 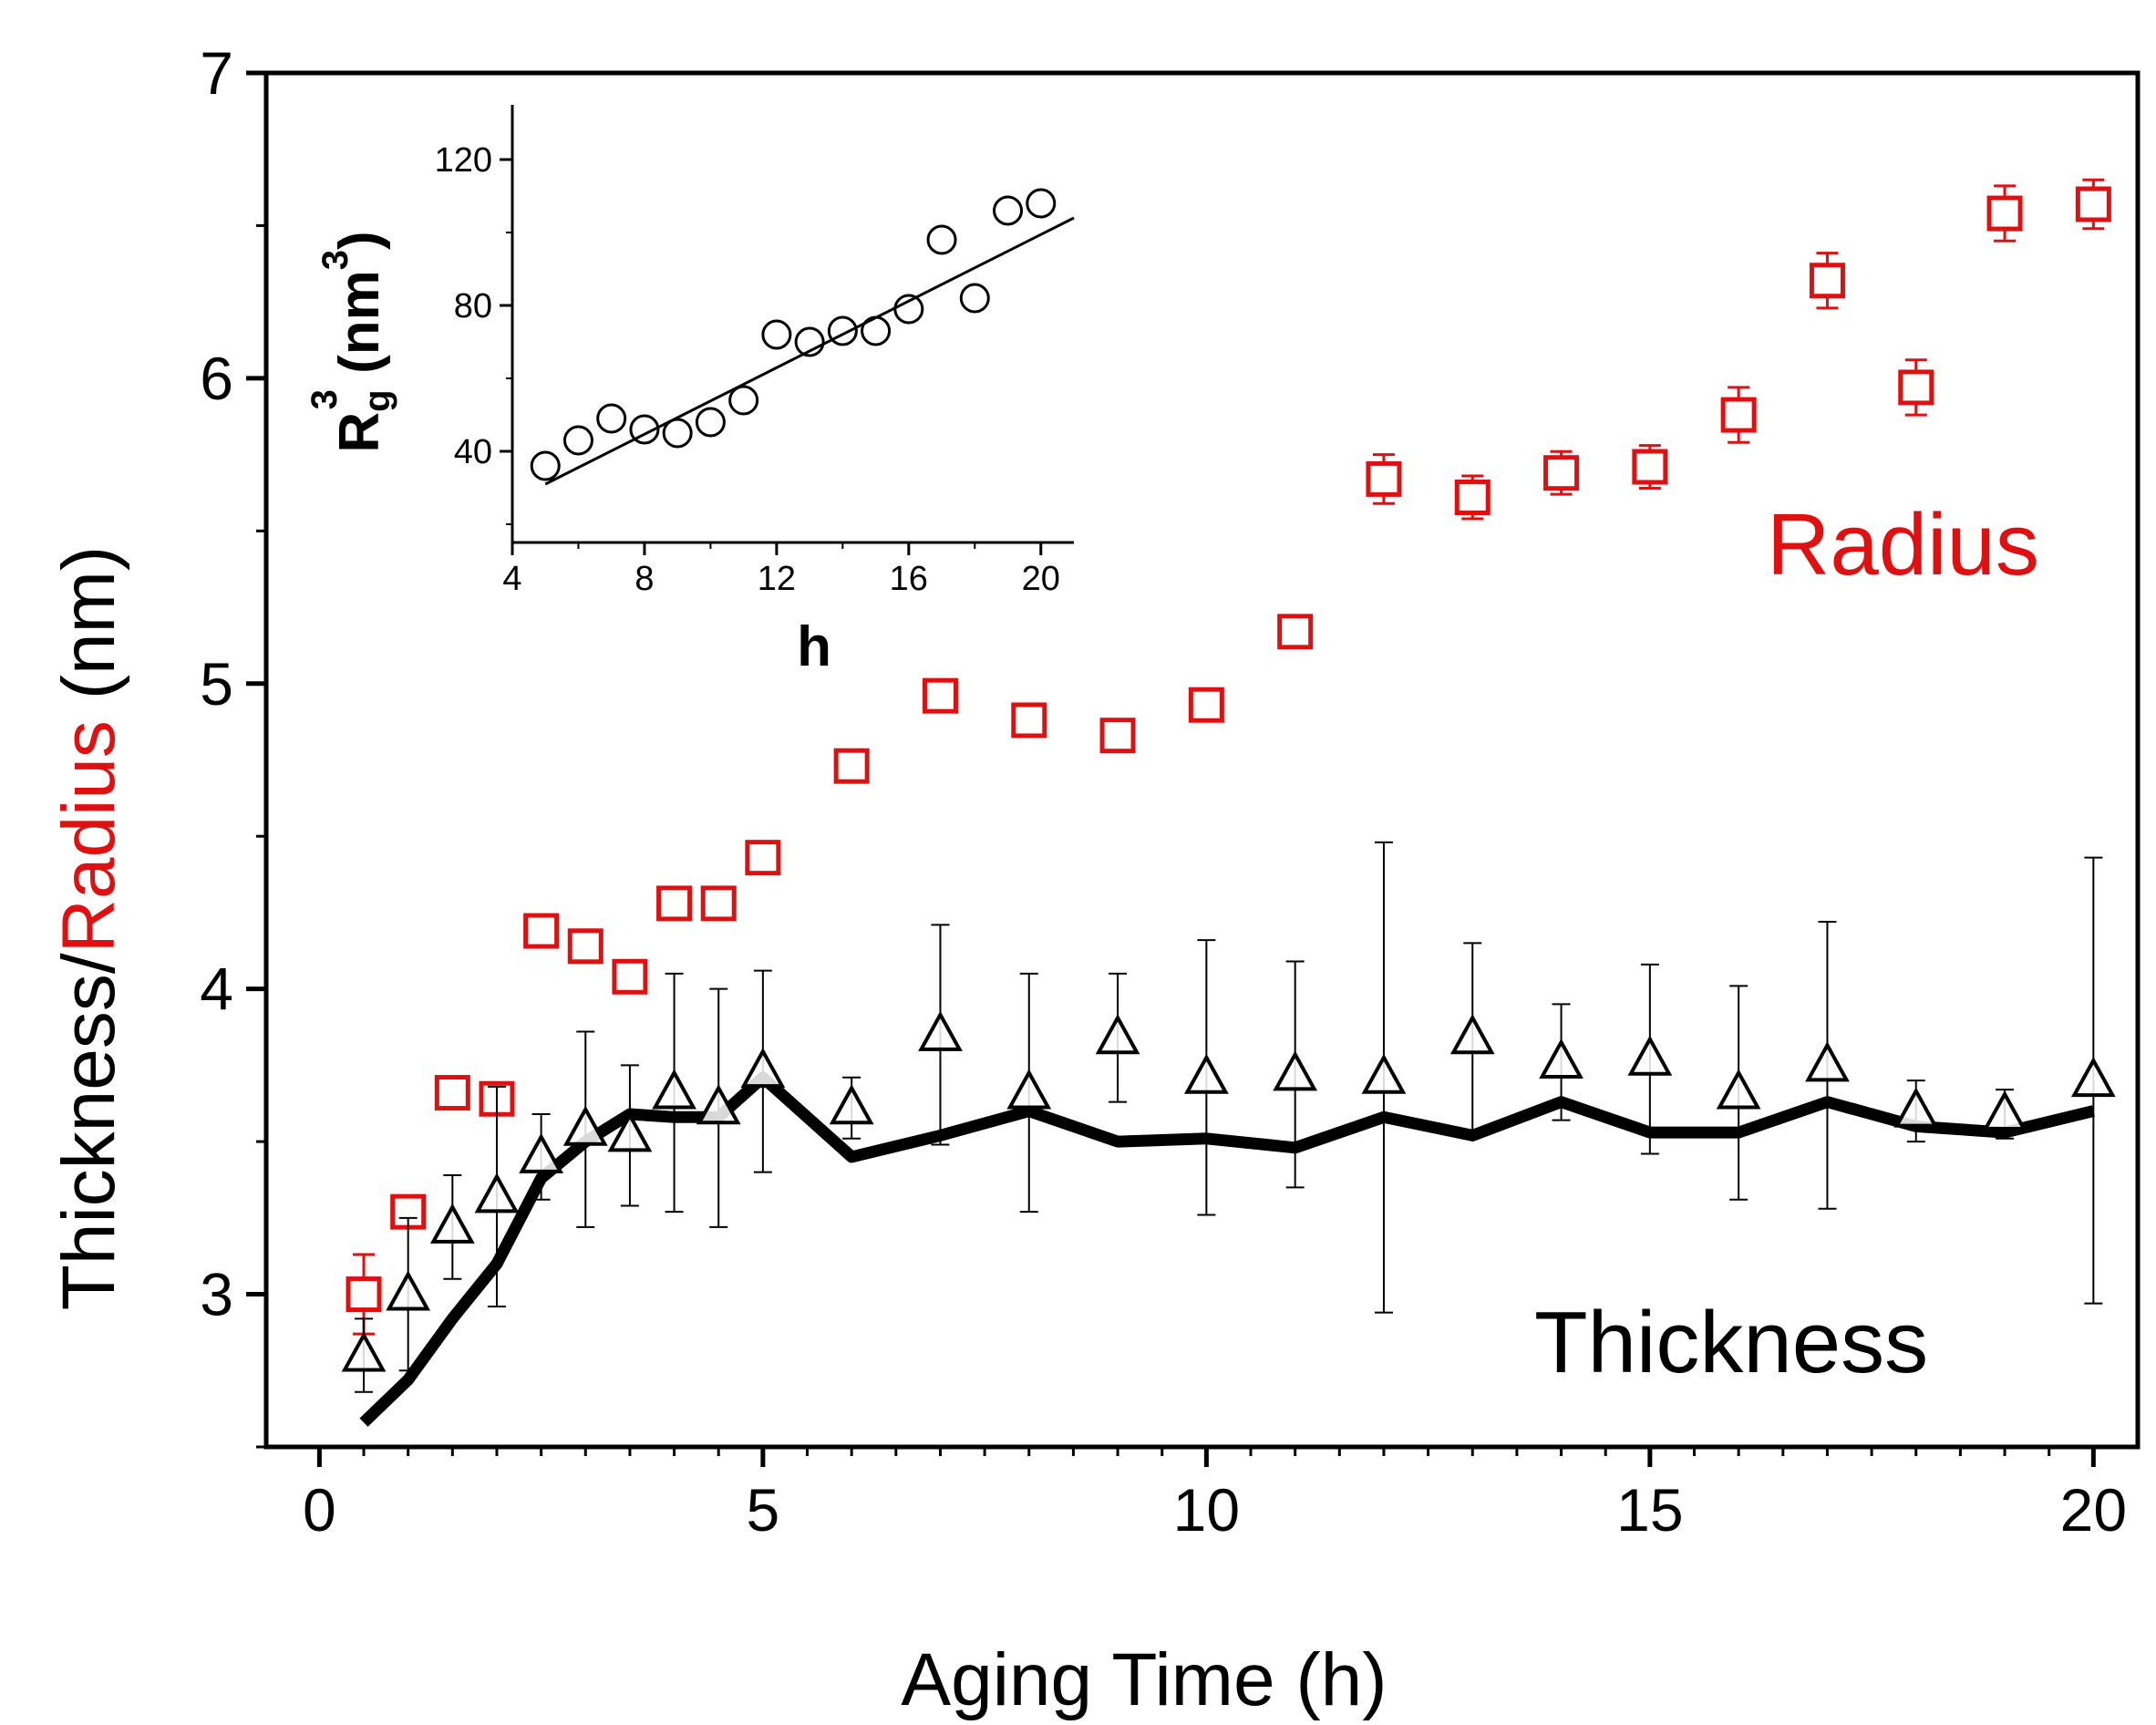 What do you see at coordinates (88, 837) in the screenshot?
I see `y-axis-title-radius: Radius` at bounding box center [88, 837].